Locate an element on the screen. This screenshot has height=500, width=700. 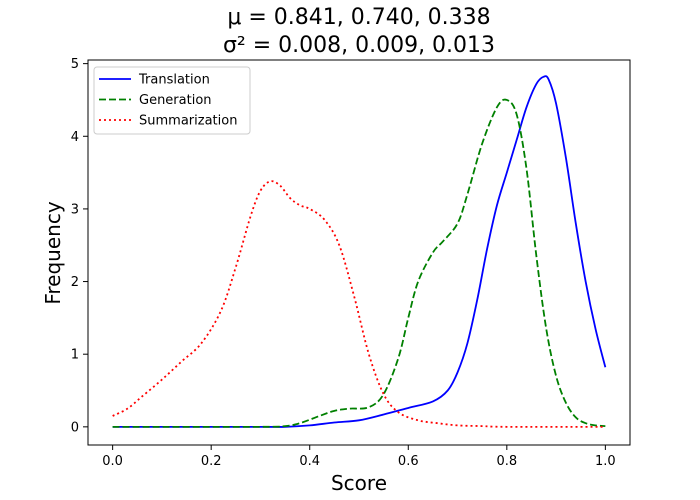
y-tick-label: 4 is located at coordinates (75, 137).